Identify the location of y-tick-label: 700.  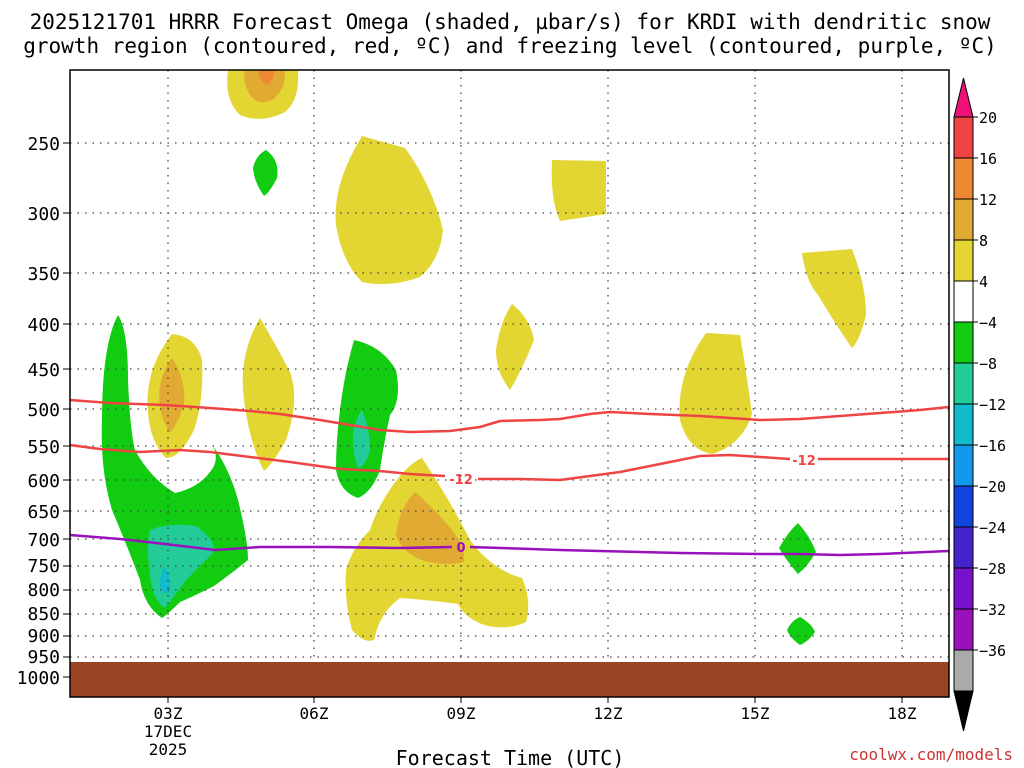
(43, 540).